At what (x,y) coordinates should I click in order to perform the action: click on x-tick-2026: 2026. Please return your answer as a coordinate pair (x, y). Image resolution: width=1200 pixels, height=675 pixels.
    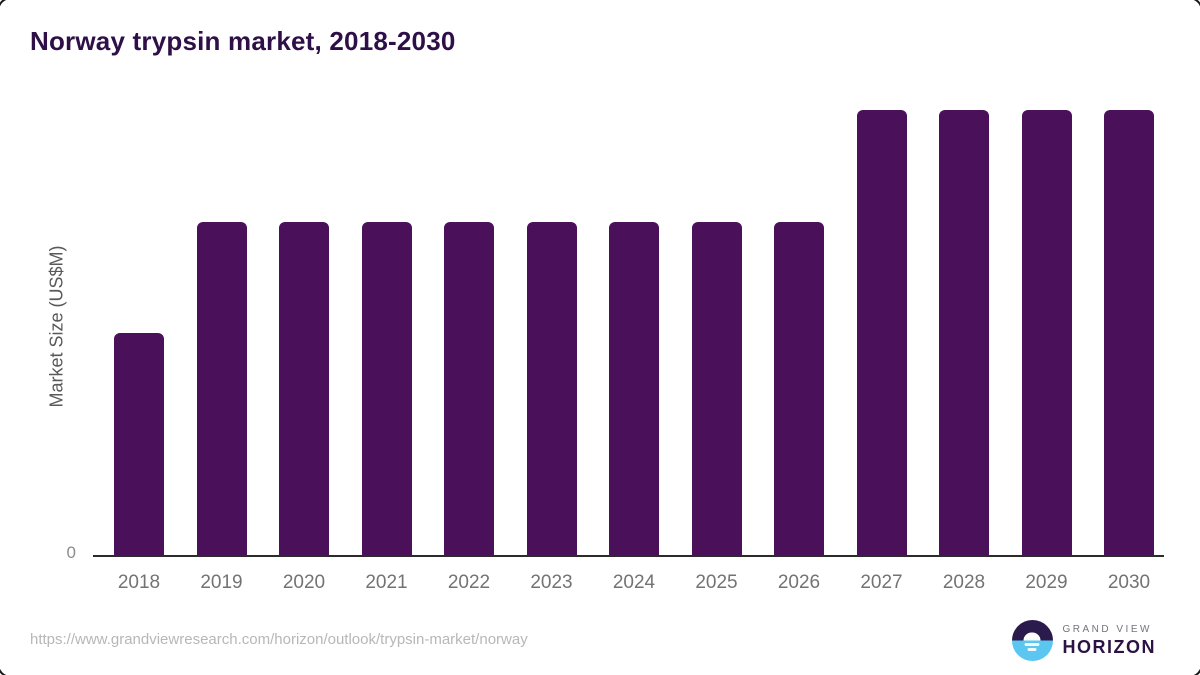
    Looking at the image, I should click on (799, 582).